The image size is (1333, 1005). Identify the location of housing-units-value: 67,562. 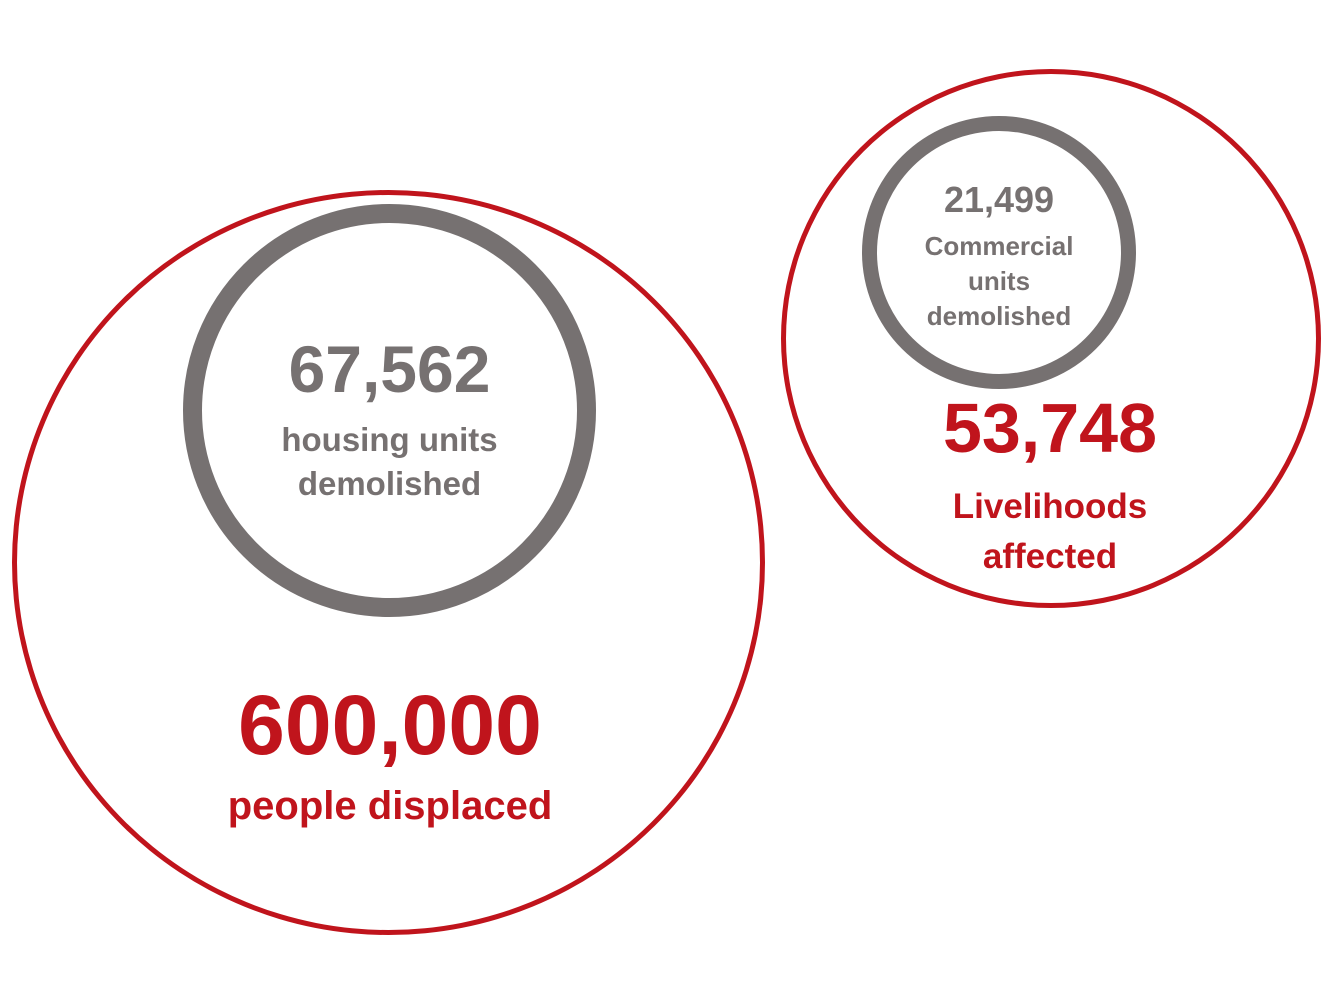
(389, 369).